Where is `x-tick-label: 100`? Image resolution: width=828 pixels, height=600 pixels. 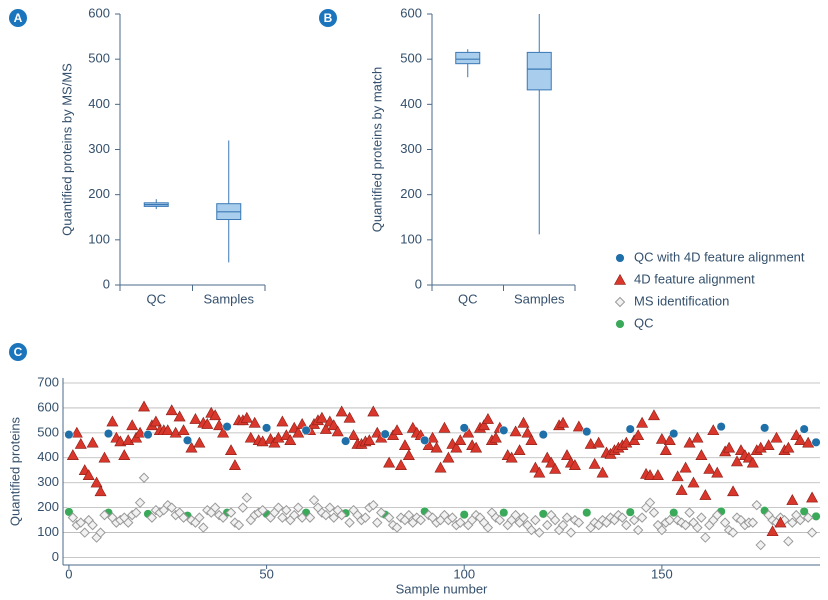
x-tick-label: 100 is located at coordinates (464, 573).